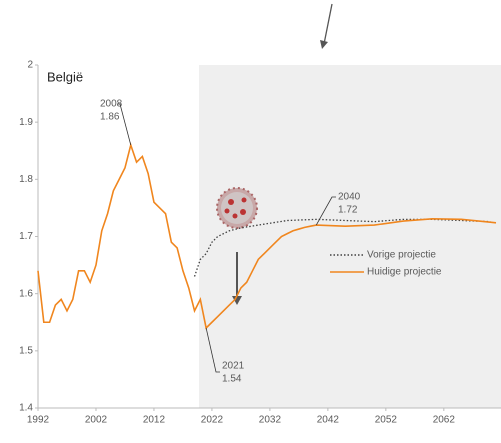 Image resolution: width=501 pixels, height=443 pixels. Describe the element at coordinates (26, 350) in the screenshot. I see `y-tick-label: 1.5` at that location.